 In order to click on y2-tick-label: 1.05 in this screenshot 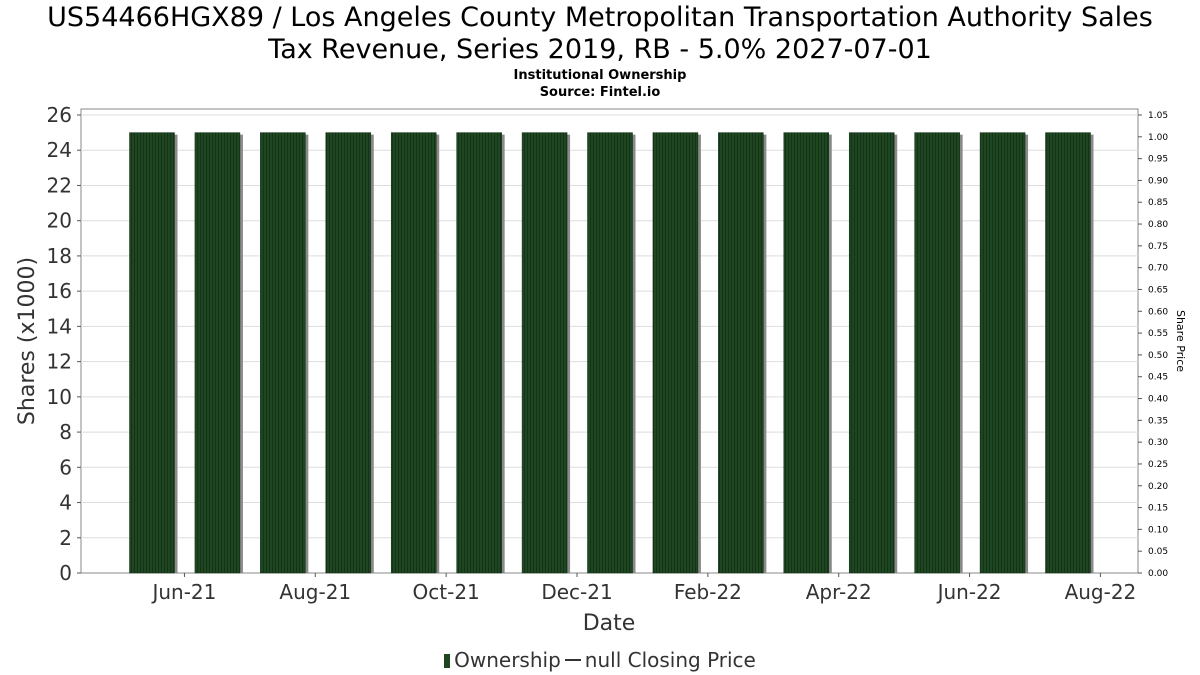, I will do `click(1158, 116)`.